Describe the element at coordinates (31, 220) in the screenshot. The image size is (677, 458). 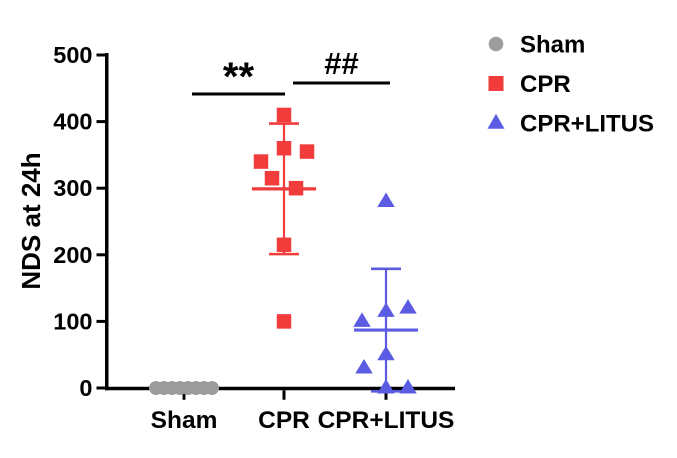
I see `y-axis-title: NDS at 24h` at that location.